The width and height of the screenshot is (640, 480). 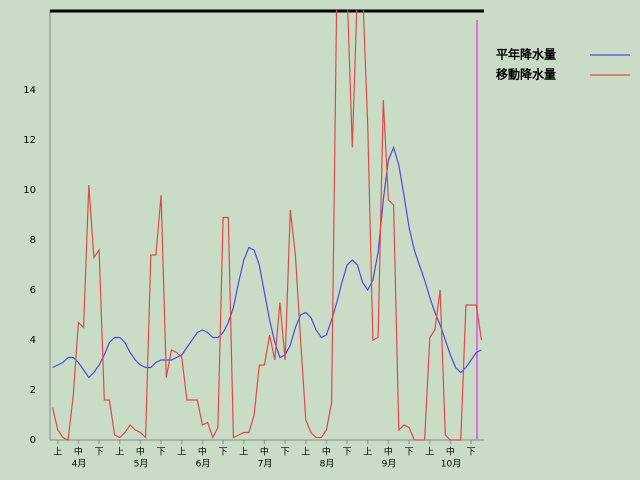 I want to click on y-tick-label: 12, so click(x=29, y=140).